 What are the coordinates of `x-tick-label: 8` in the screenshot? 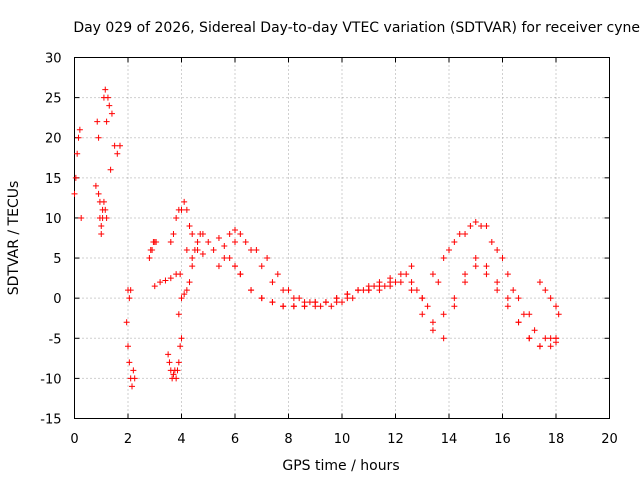 It's located at (288, 439).